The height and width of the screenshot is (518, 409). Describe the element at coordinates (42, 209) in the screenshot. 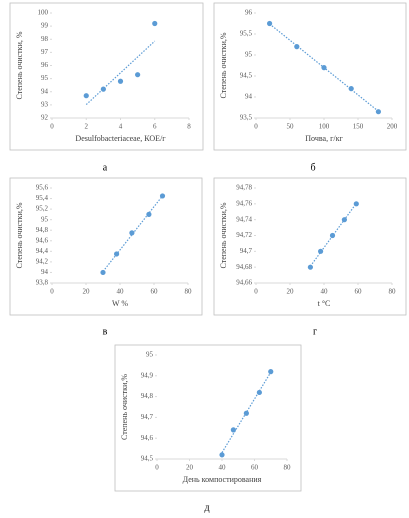

I see `y-tick-label: 95,2` at that location.